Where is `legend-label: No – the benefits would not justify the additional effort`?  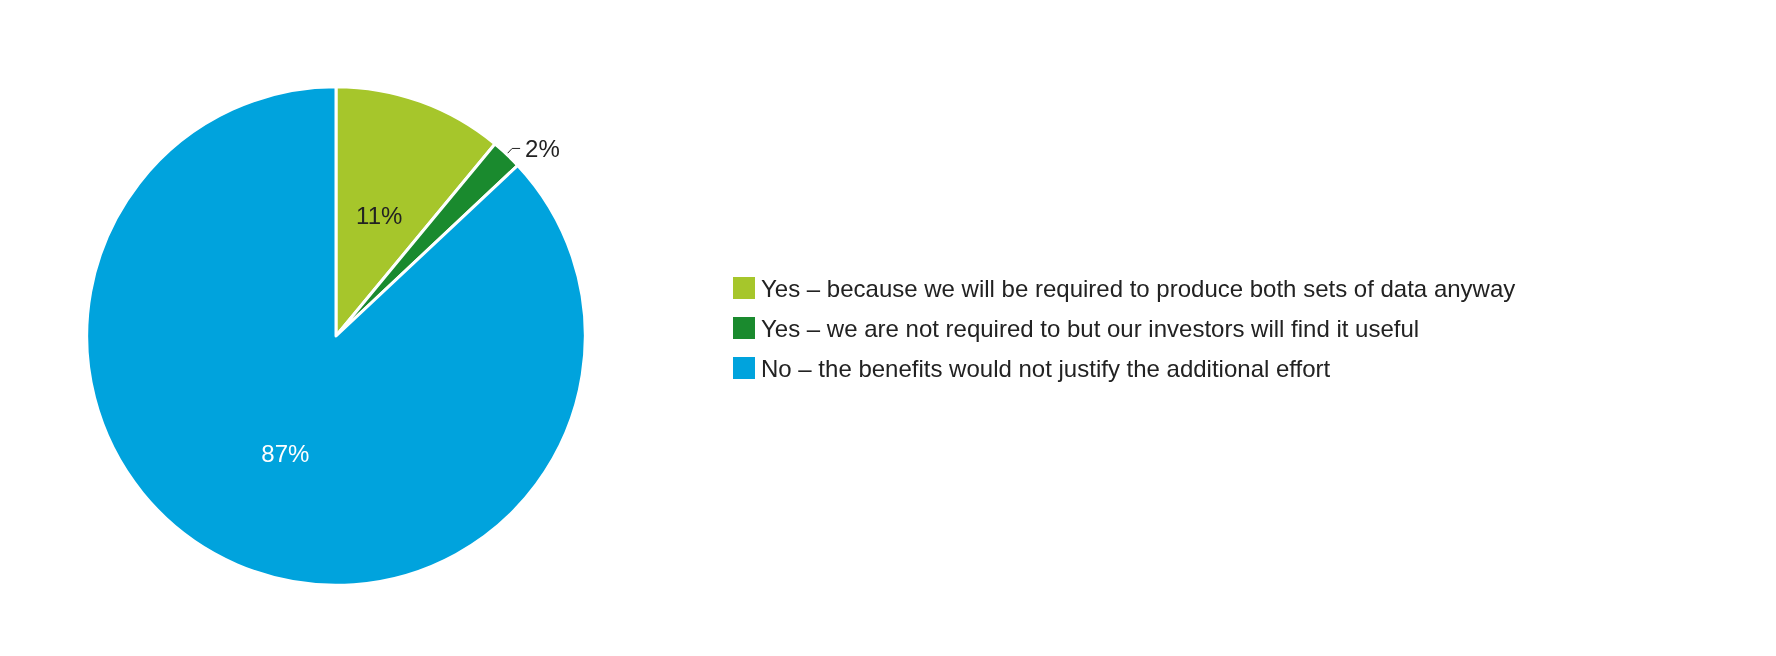 legend-label: No – the benefits would not justify the additional effort is located at coordinates (1046, 368).